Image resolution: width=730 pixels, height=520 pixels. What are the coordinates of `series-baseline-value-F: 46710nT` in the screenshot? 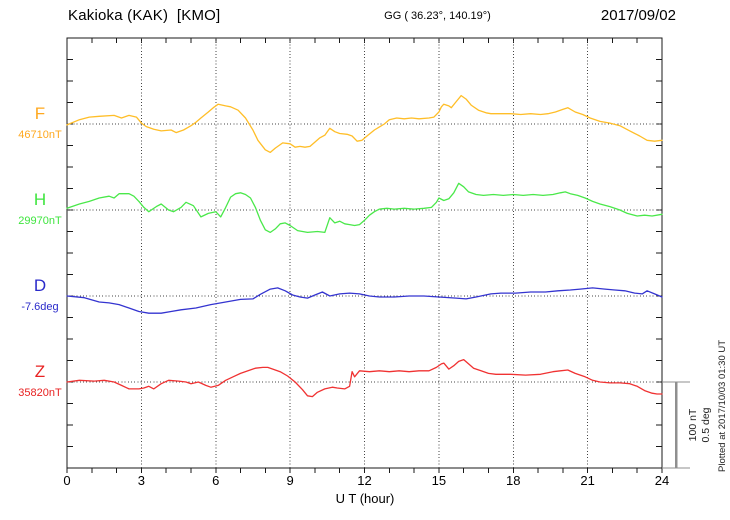 It's located at (40, 135).